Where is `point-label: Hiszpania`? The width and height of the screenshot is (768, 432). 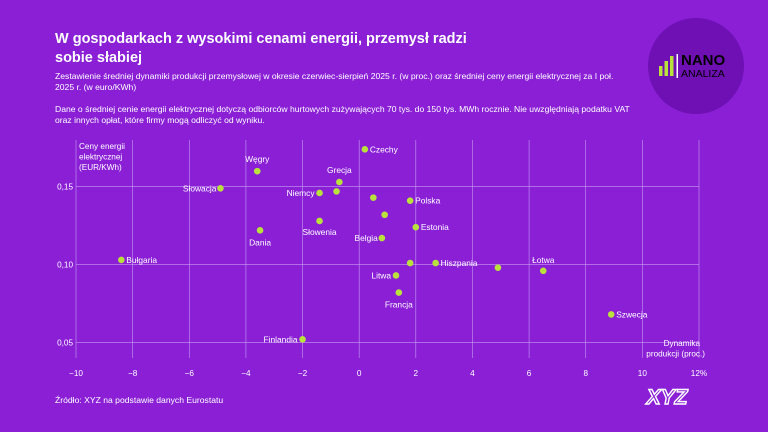 point-label: Hiszpania is located at coordinates (459, 263).